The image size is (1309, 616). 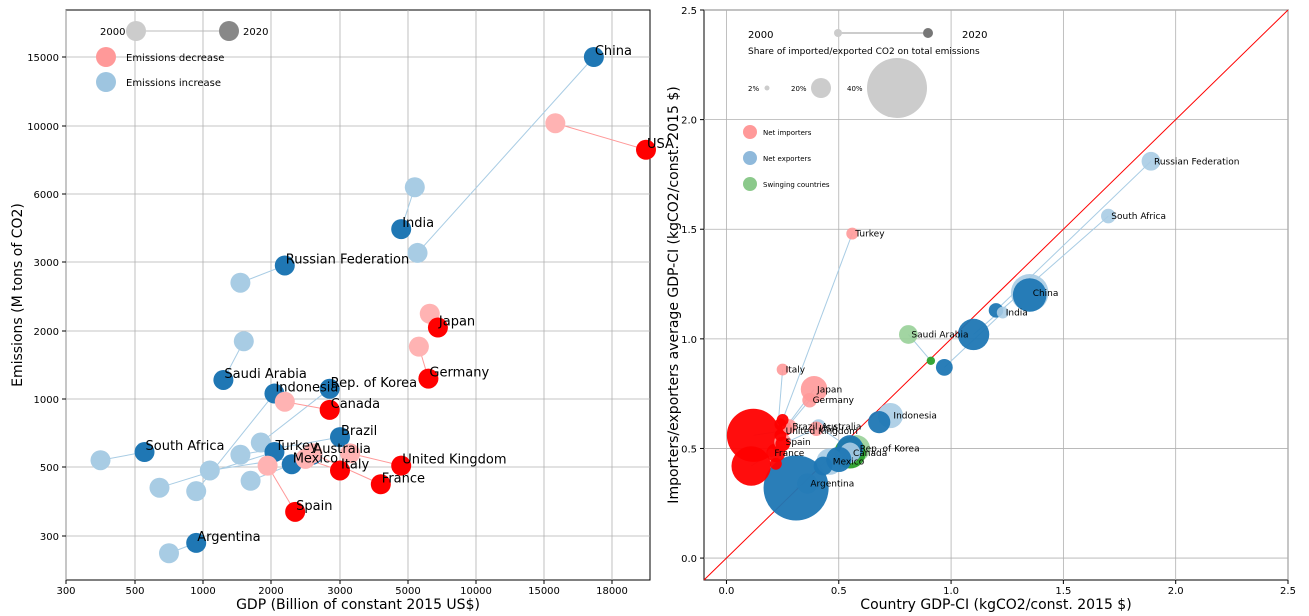 What do you see at coordinates (787, 133) in the screenshot?
I see `right-legend-label: Net importers` at bounding box center [787, 133].